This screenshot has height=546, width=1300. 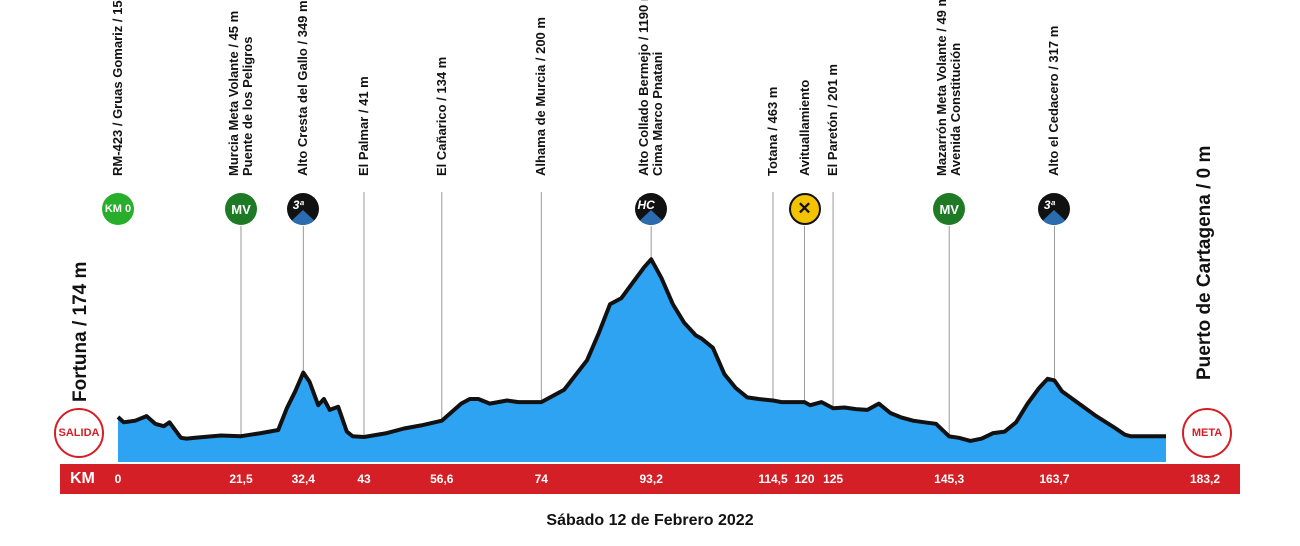 I want to click on waypoint-label: El Paretón / 201 m, so click(x=833, y=120).